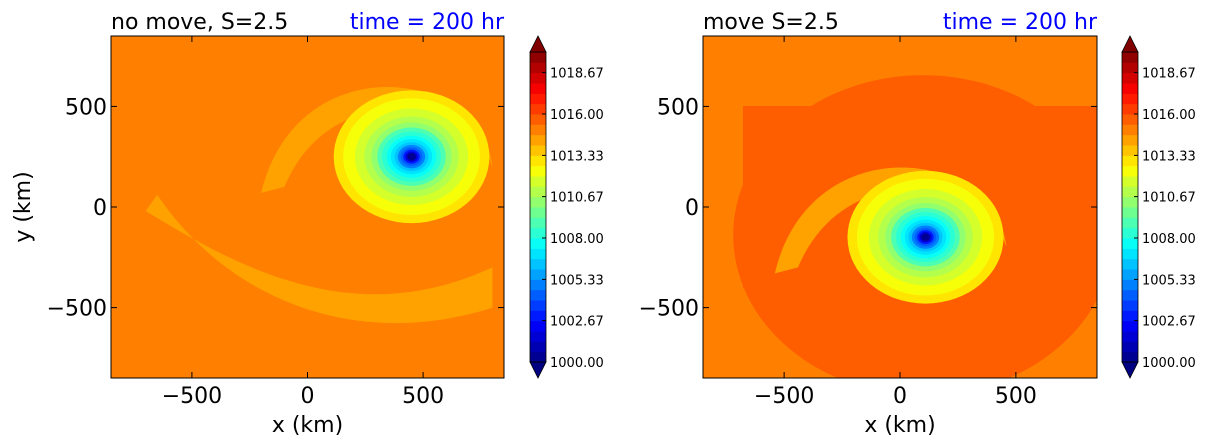 This screenshot has height=448, width=1207. Describe the element at coordinates (771, 22) in the screenshot. I see `panel-title: move S=2.5` at that location.